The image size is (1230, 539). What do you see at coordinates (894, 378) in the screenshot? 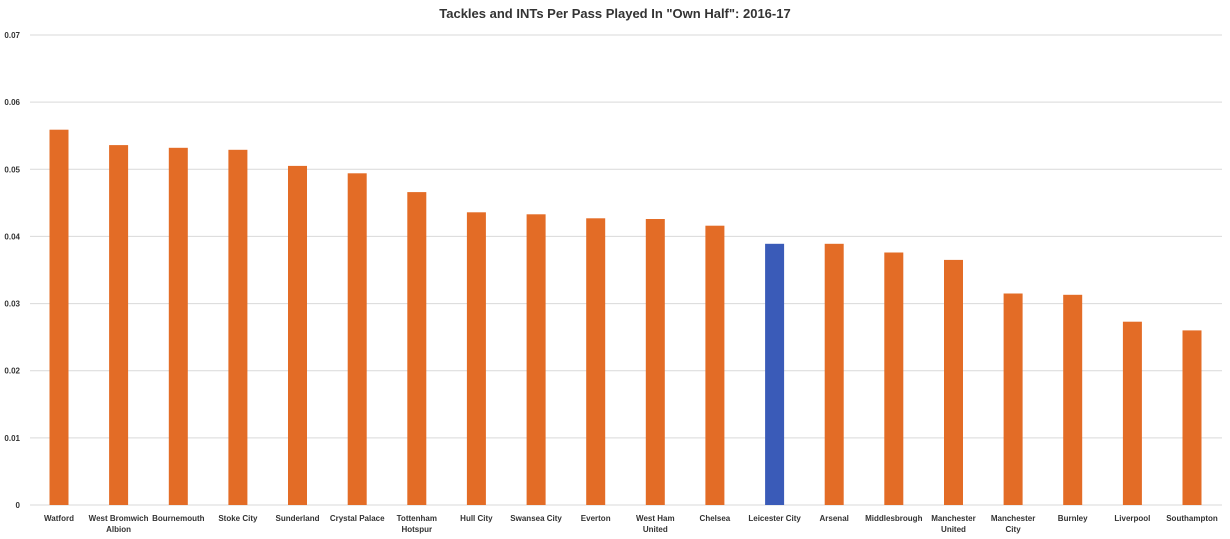
I see `bar-middlesbrough` at bounding box center [894, 378].